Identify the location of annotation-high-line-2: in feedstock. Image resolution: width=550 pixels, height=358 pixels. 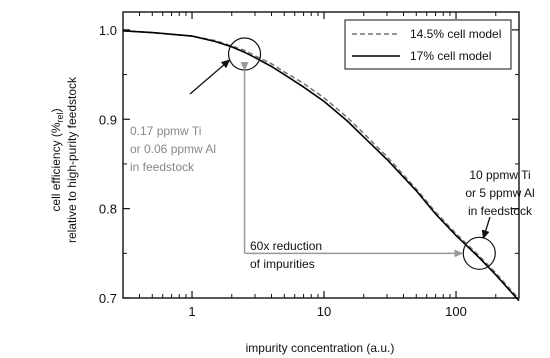
(500, 211).